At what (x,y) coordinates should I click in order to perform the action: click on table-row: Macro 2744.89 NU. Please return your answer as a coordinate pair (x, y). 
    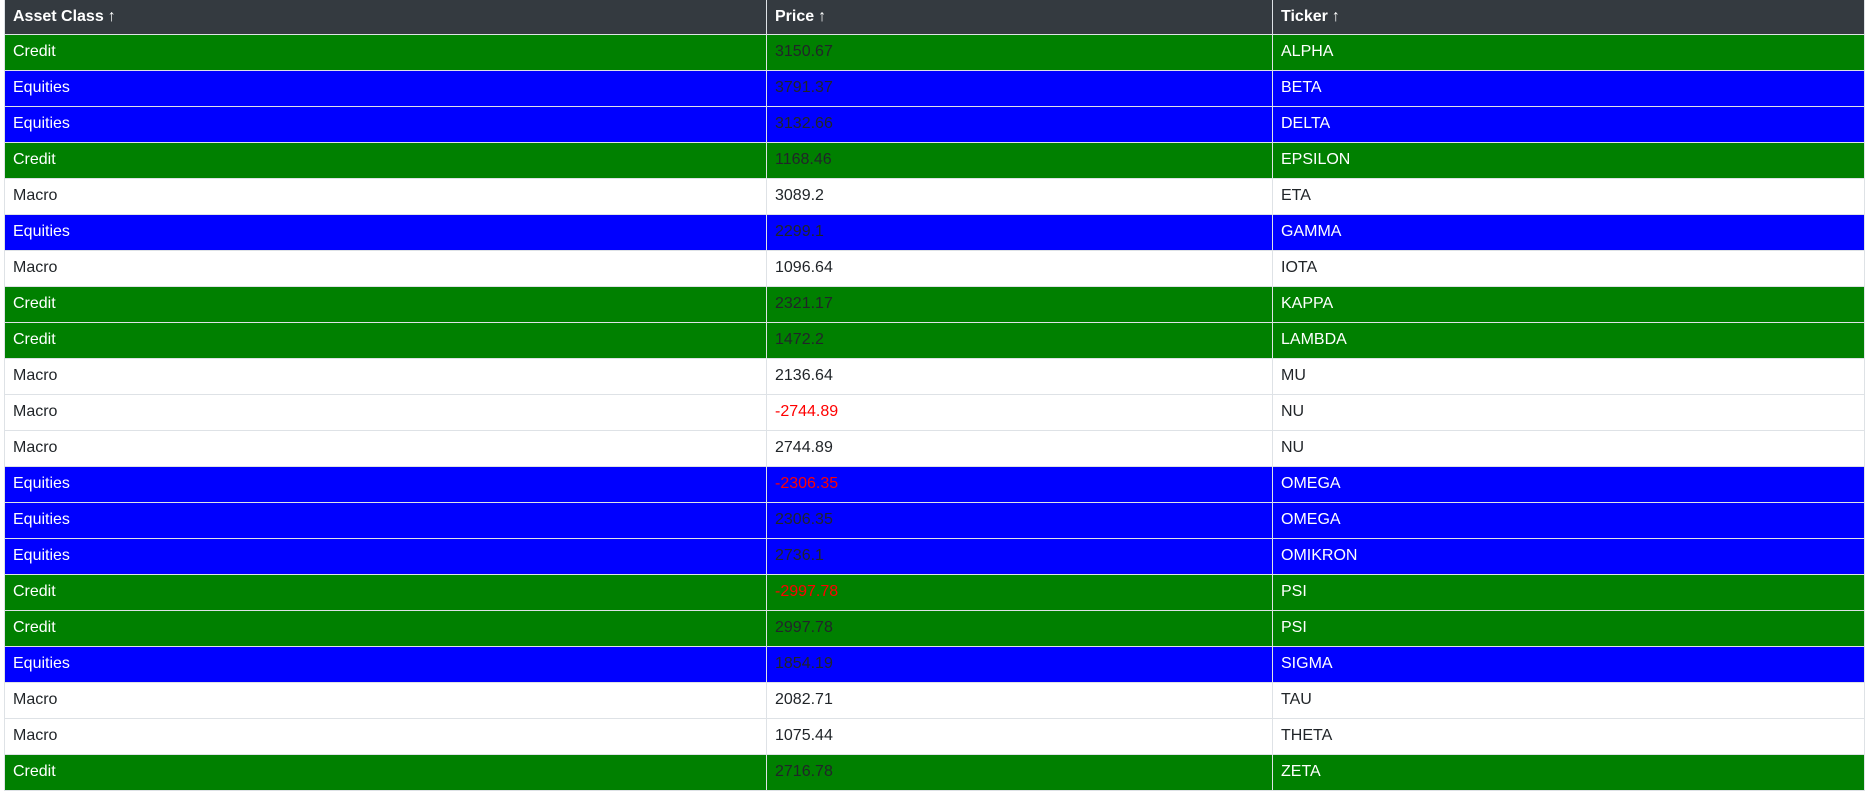
    Looking at the image, I should click on (934, 448).